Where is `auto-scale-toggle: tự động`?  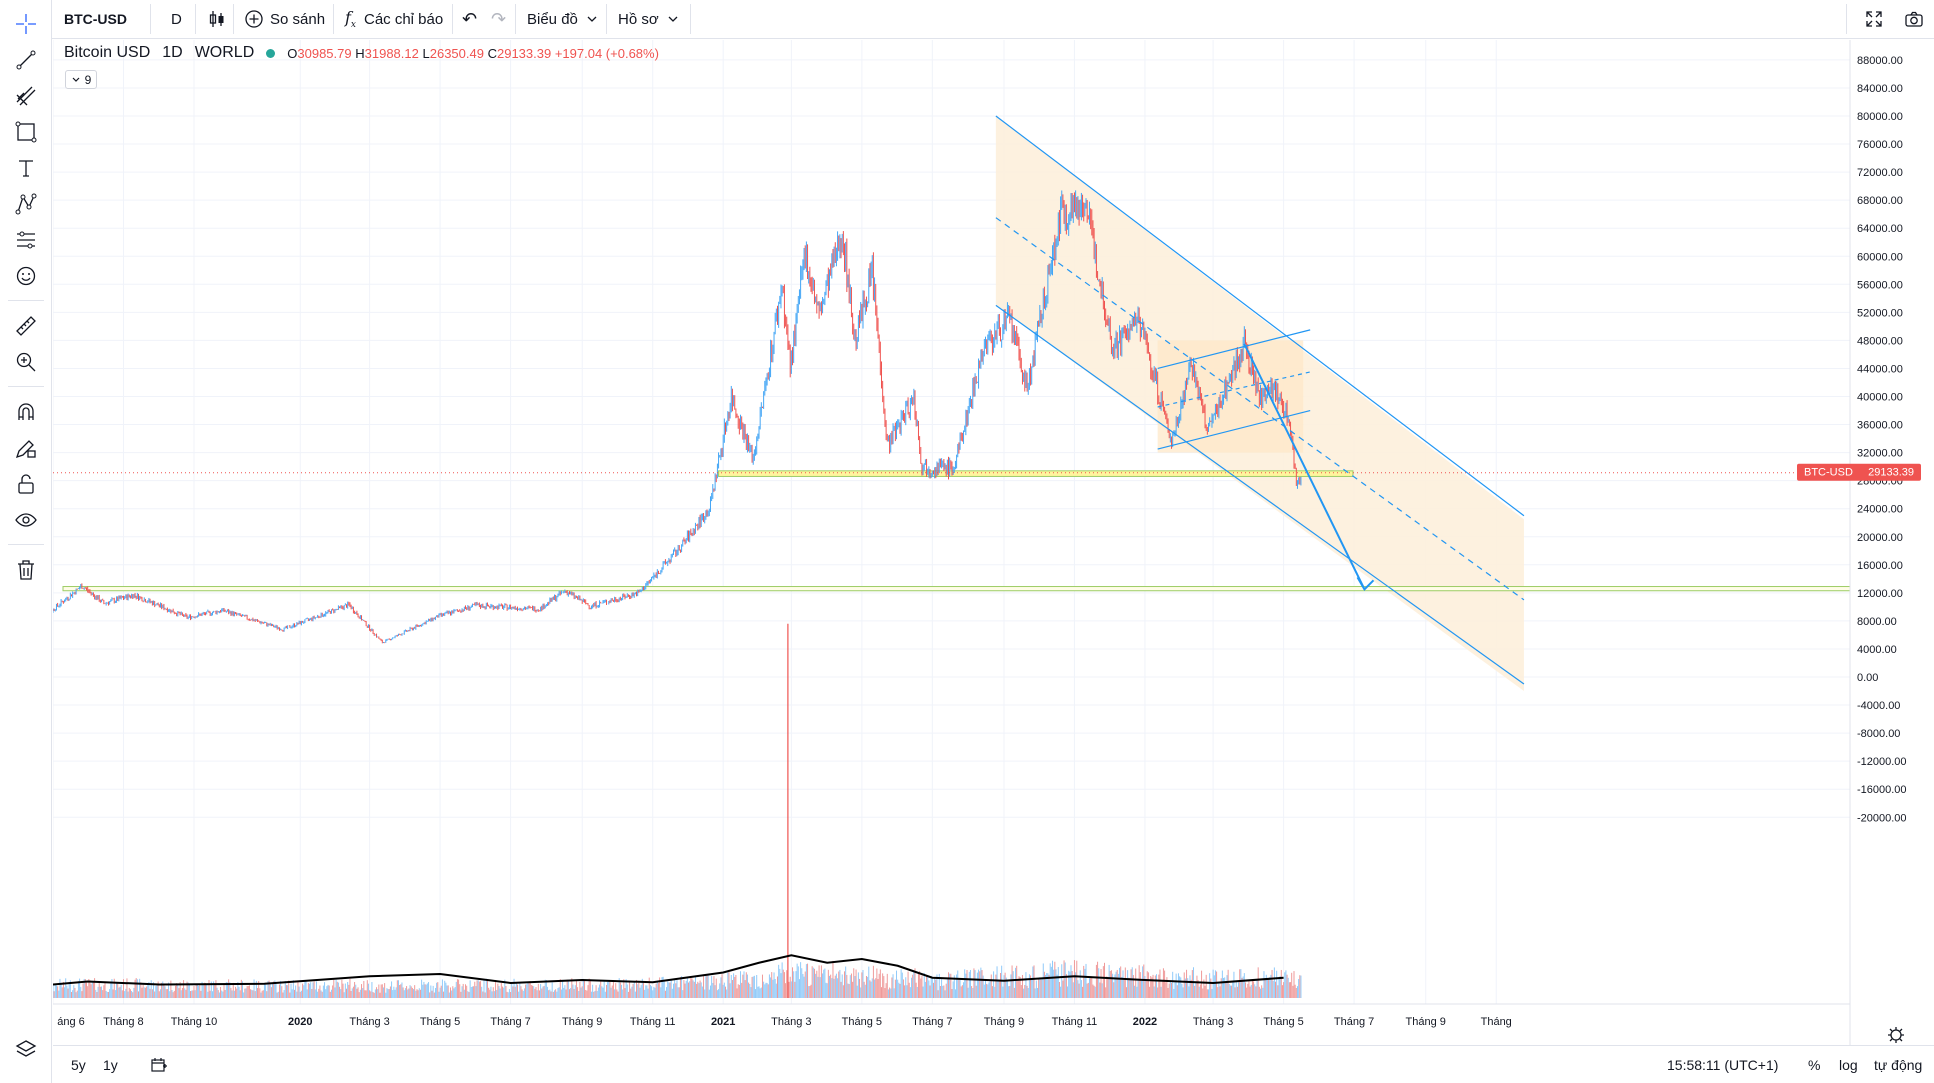 auto-scale-toggle: tự động is located at coordinates (1898, 1065).